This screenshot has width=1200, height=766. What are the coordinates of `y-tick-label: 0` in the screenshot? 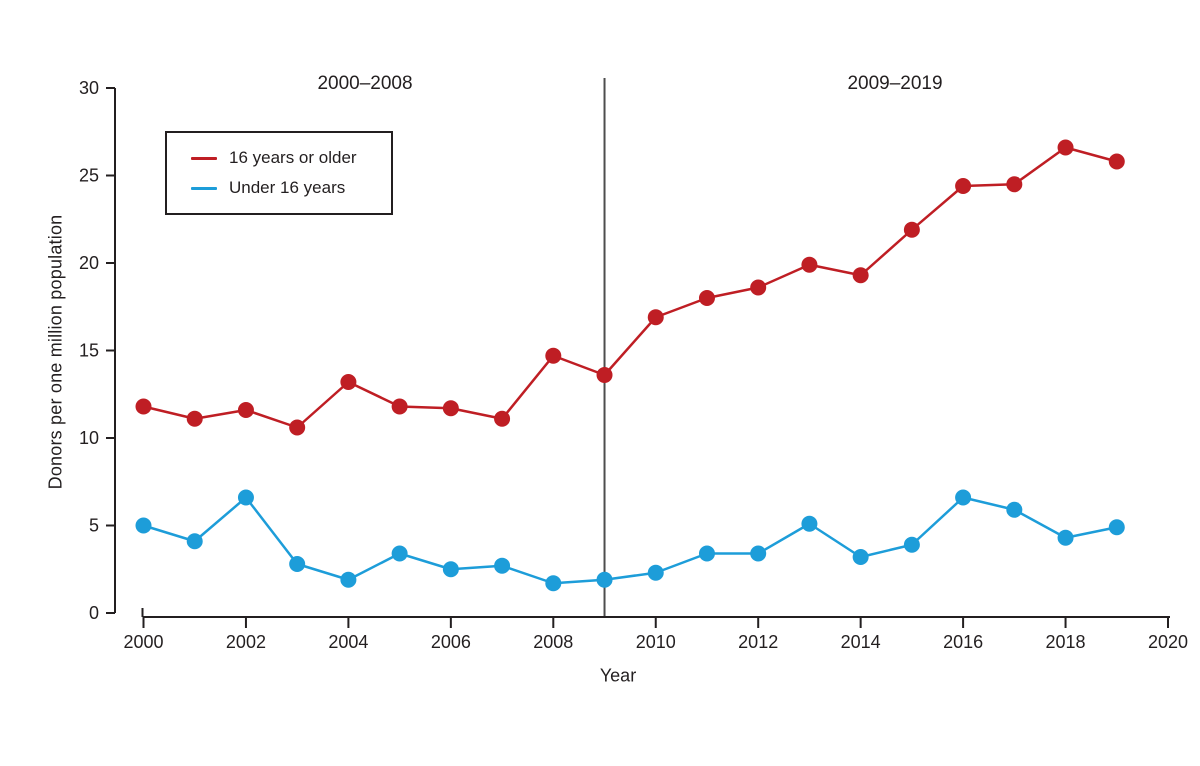 It's located at (94, 613).